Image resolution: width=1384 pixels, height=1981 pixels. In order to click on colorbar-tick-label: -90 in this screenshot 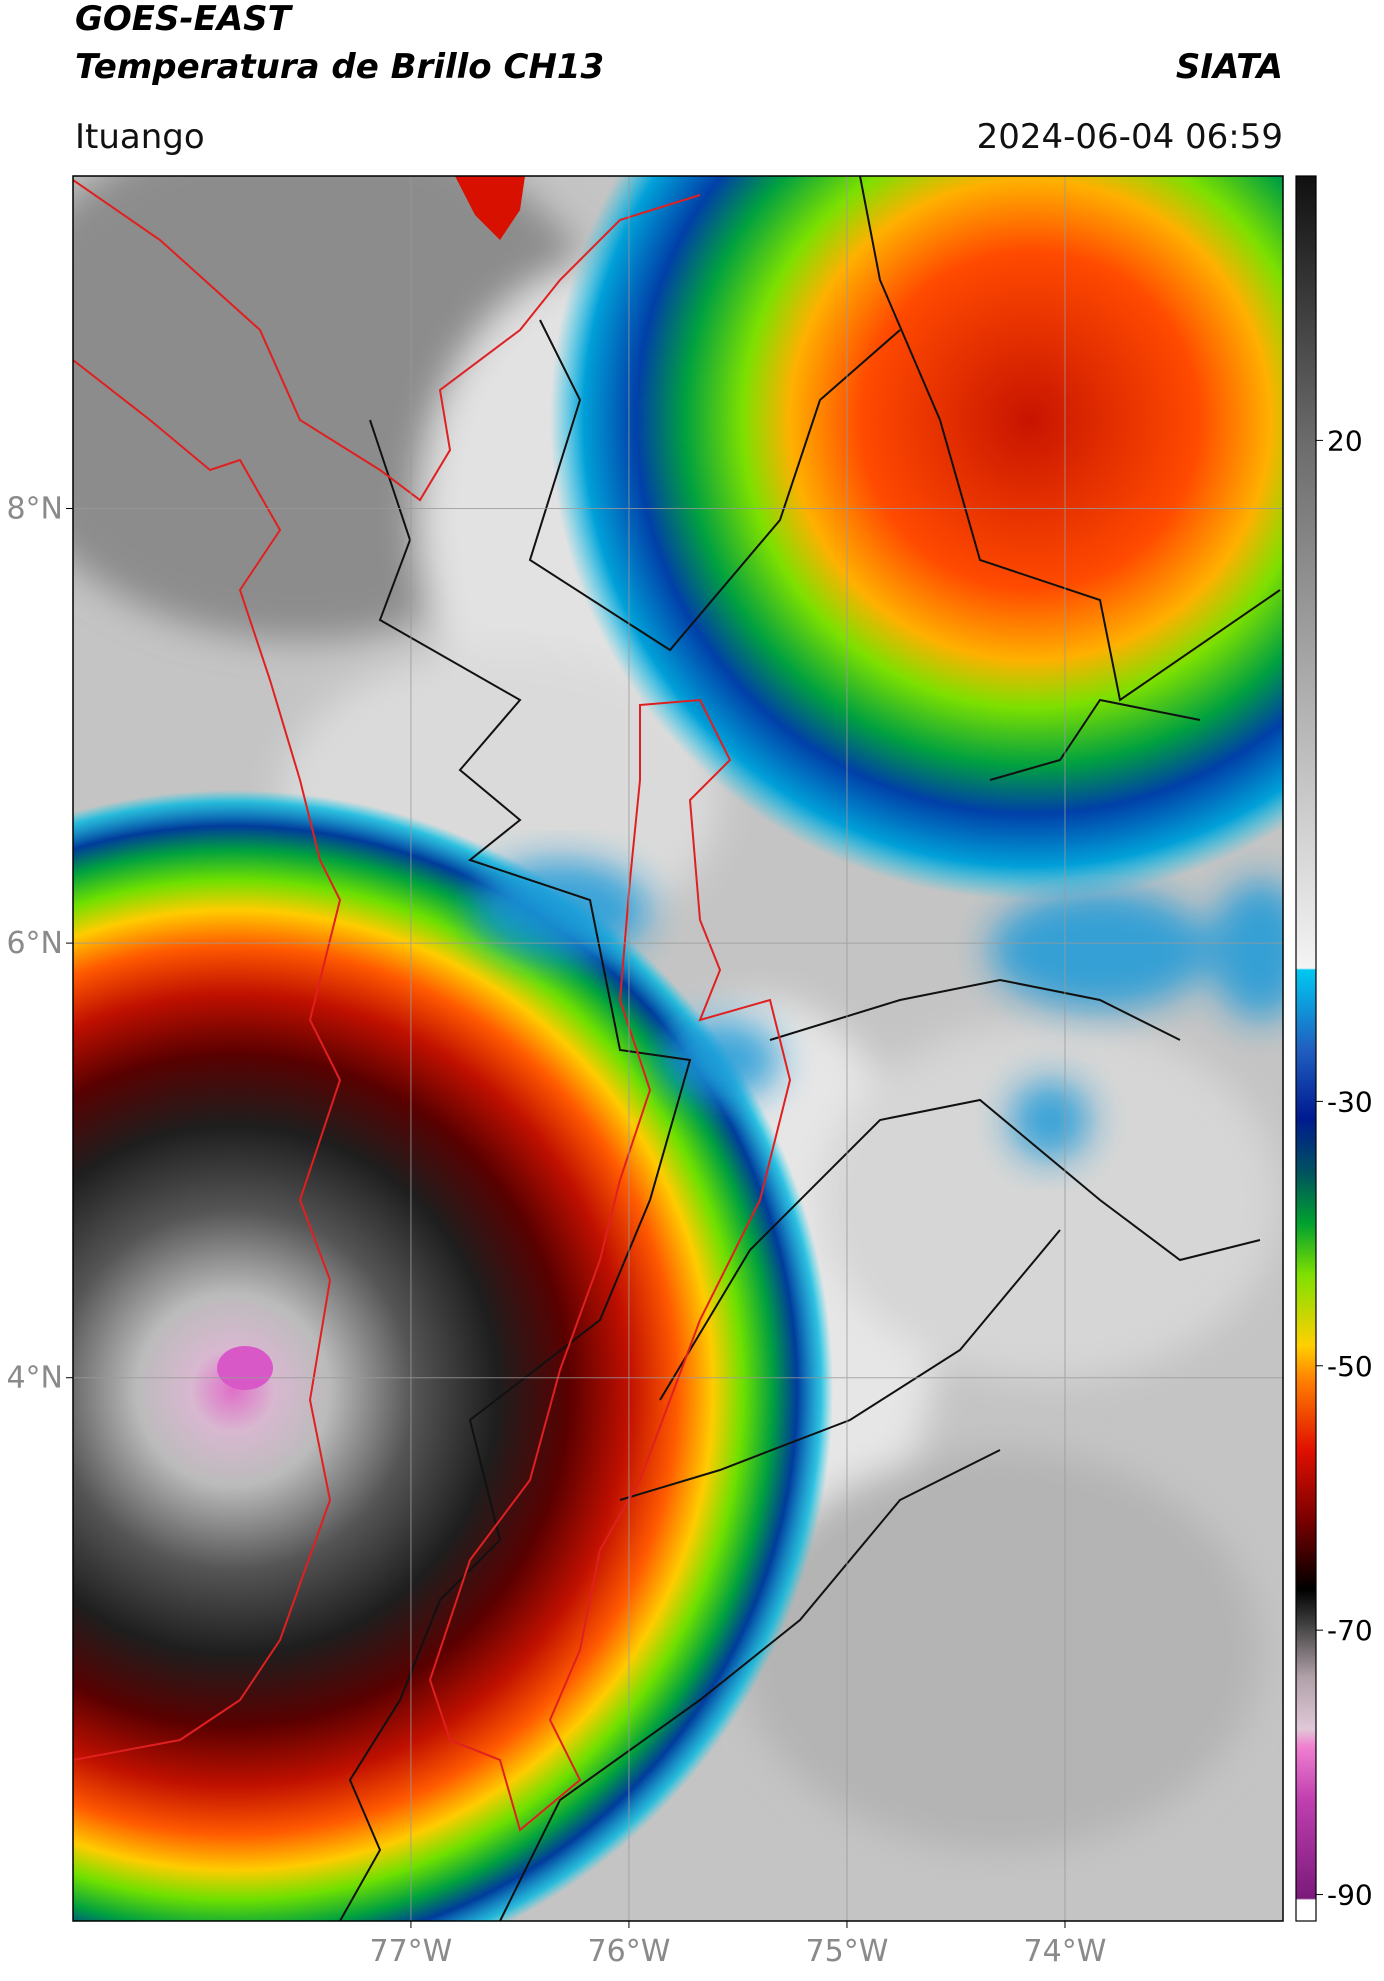, I will do `click(1350, 1895)`.